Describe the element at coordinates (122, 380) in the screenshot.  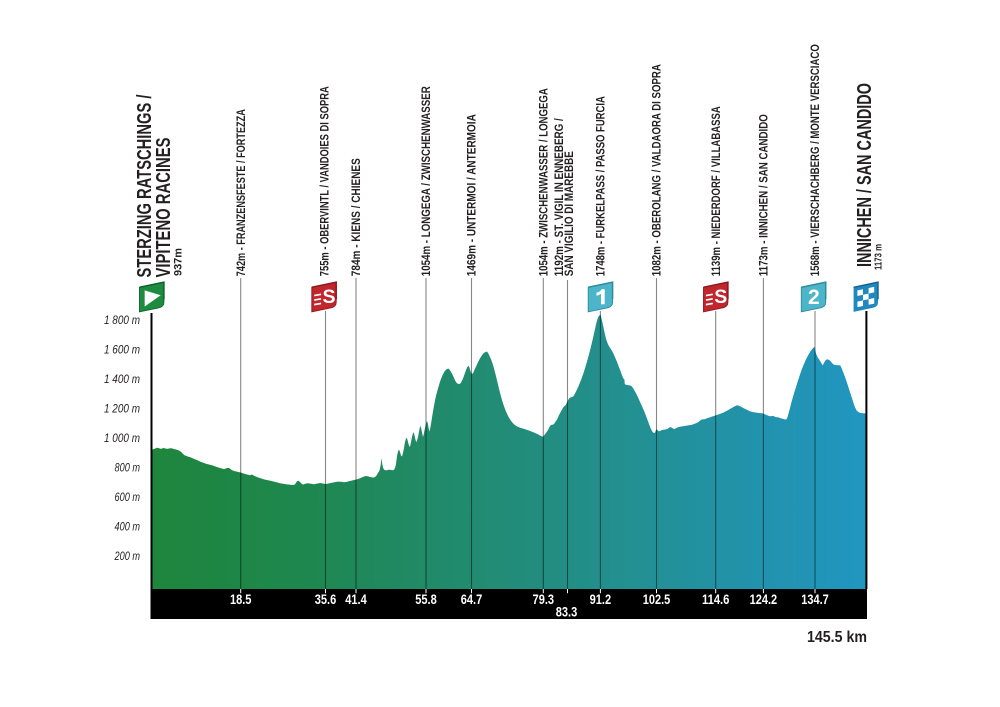
I see `svg-text: 1 400 m` at that location.